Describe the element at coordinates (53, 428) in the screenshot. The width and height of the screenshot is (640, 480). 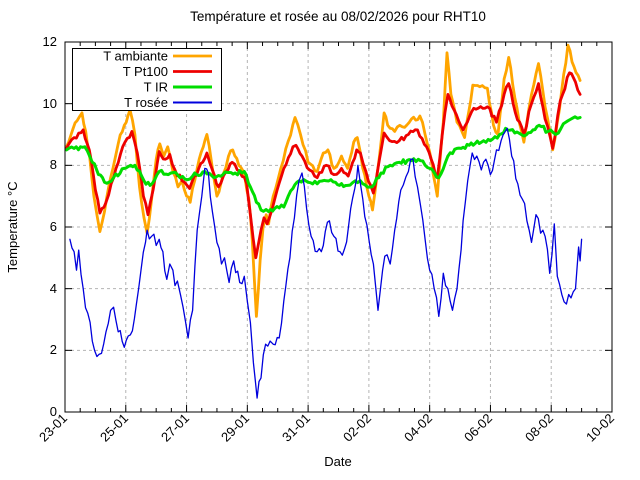
I see `x-tick-label: 23-01` at that location.